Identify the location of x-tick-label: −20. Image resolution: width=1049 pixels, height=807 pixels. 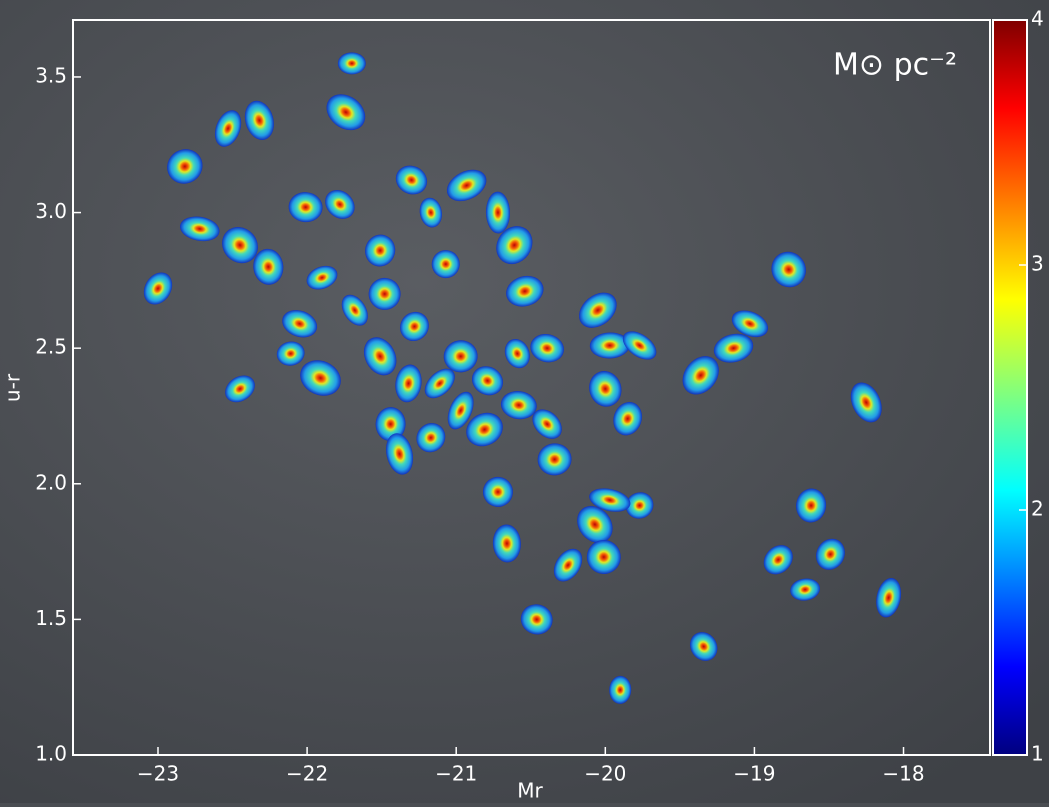
(605, 774).